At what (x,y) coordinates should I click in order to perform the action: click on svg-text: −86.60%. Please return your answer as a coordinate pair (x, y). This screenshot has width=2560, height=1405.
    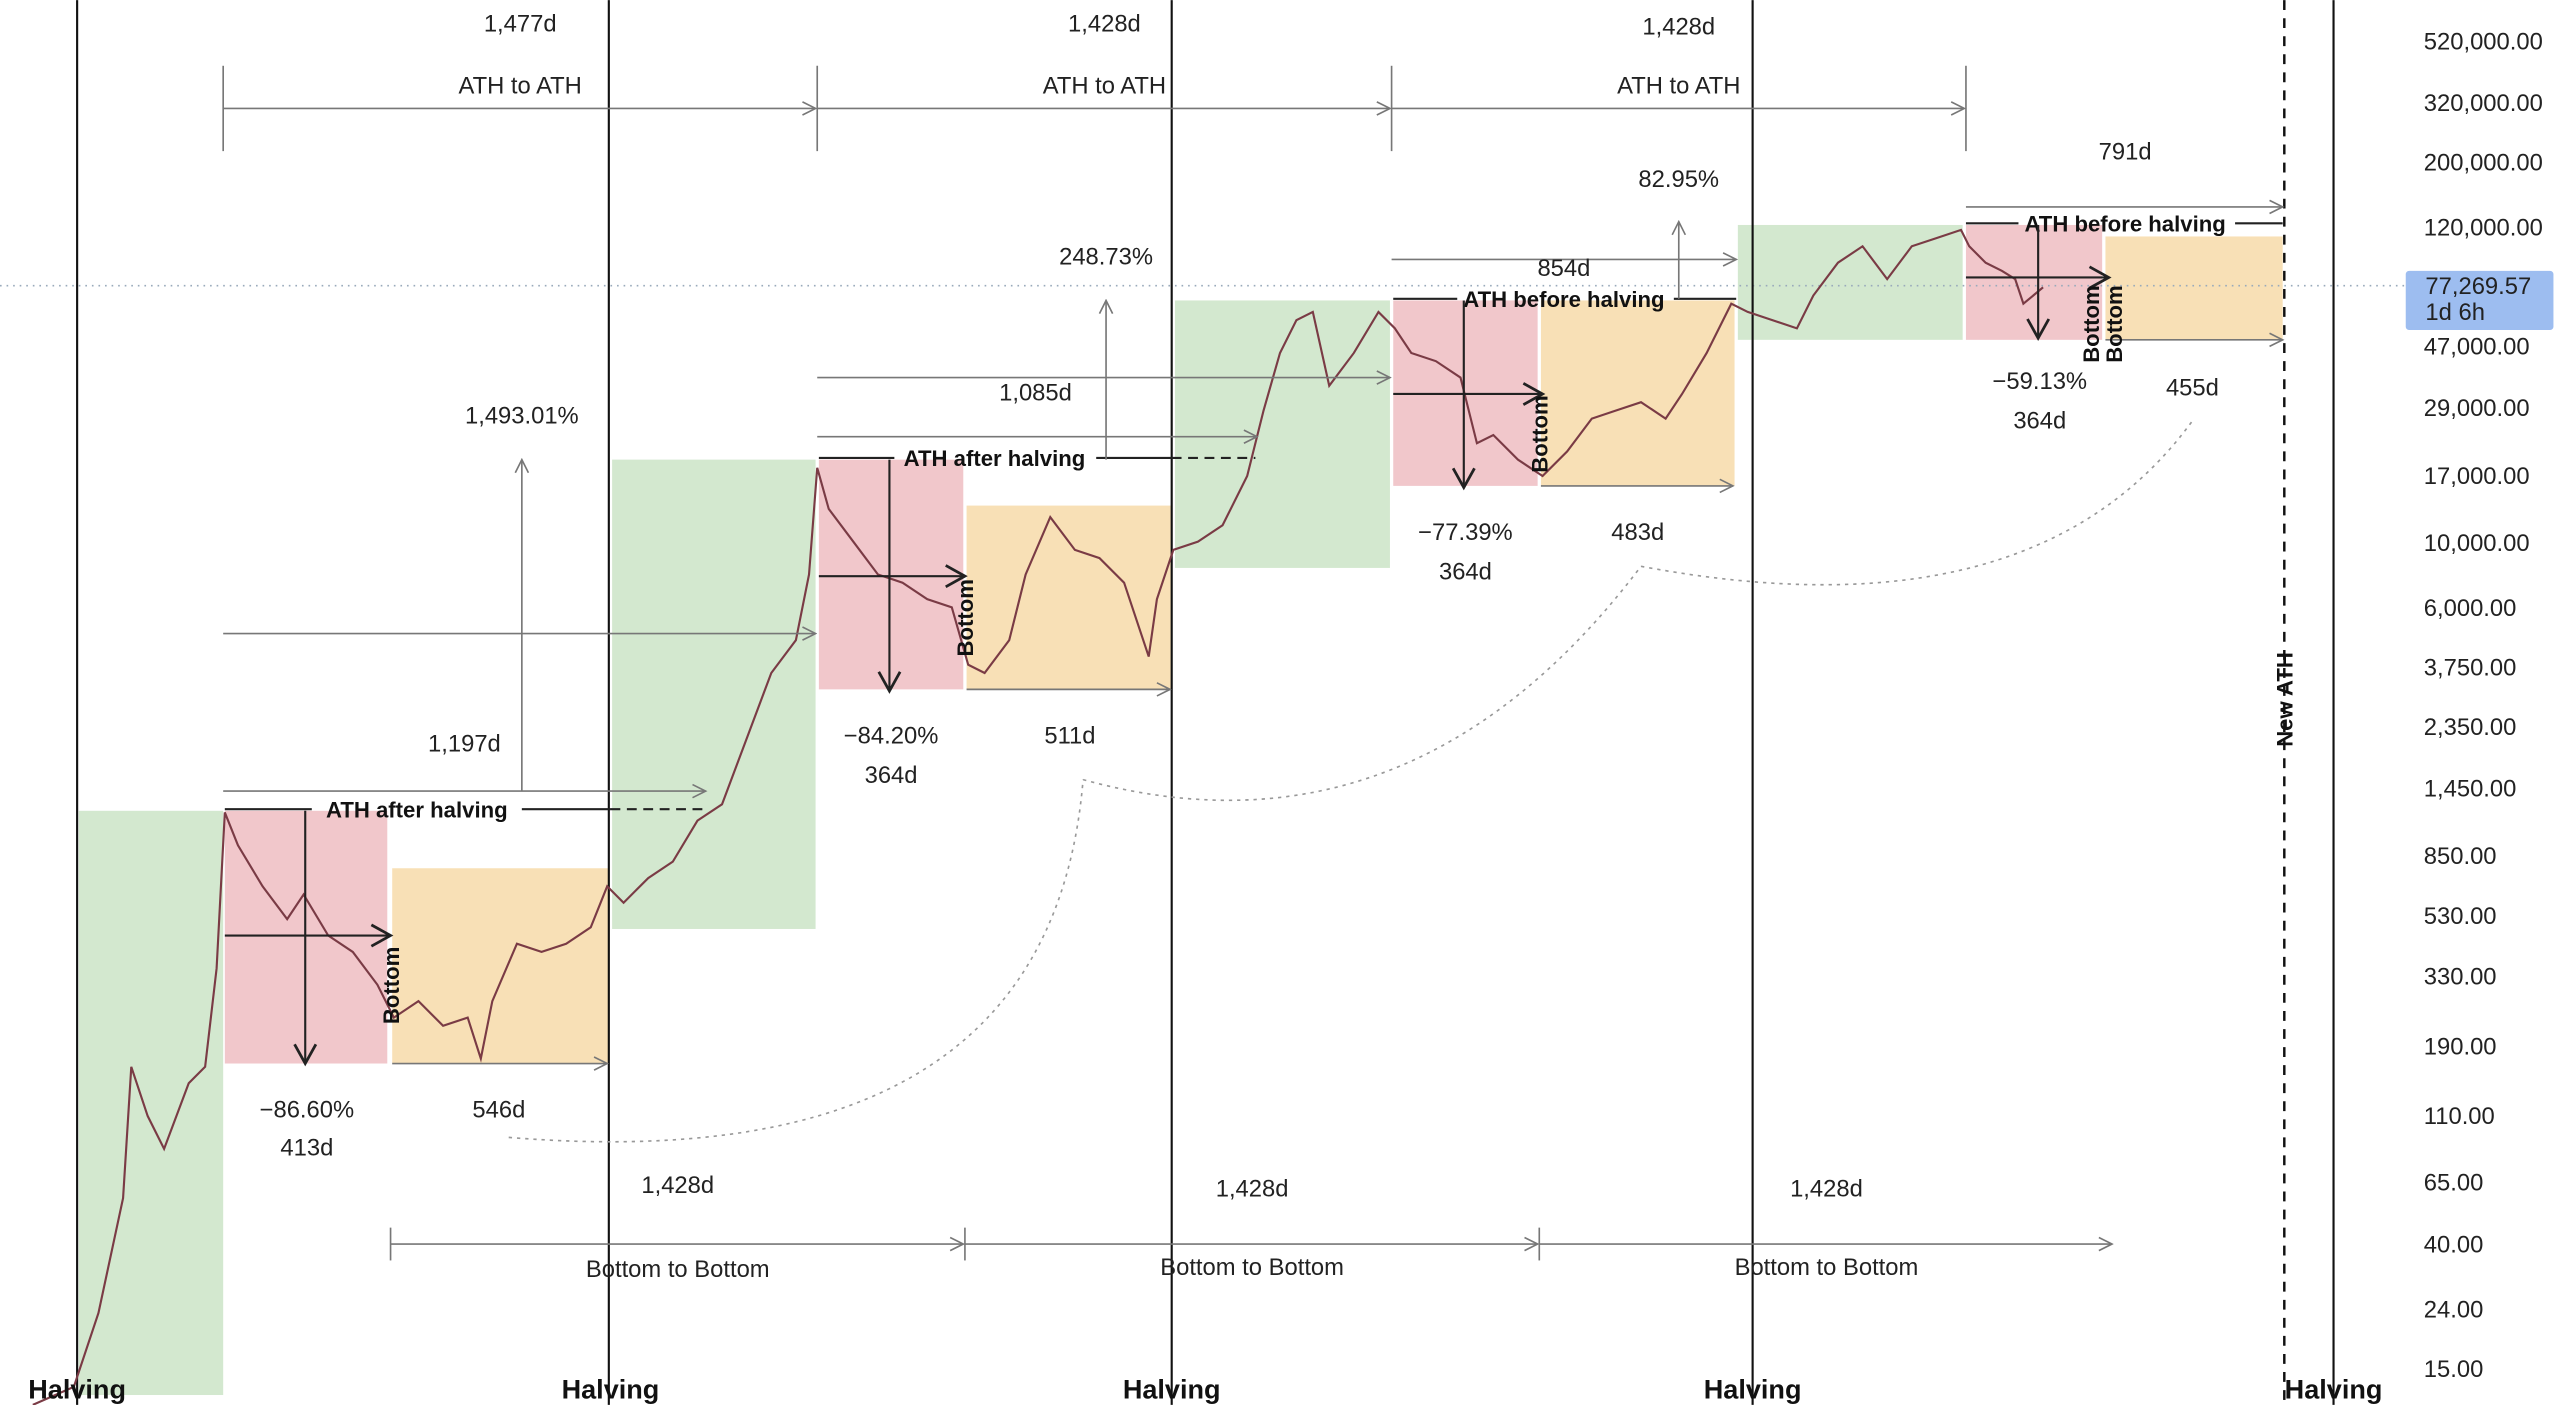
    Looking at the image, I should click on (307, 1110).